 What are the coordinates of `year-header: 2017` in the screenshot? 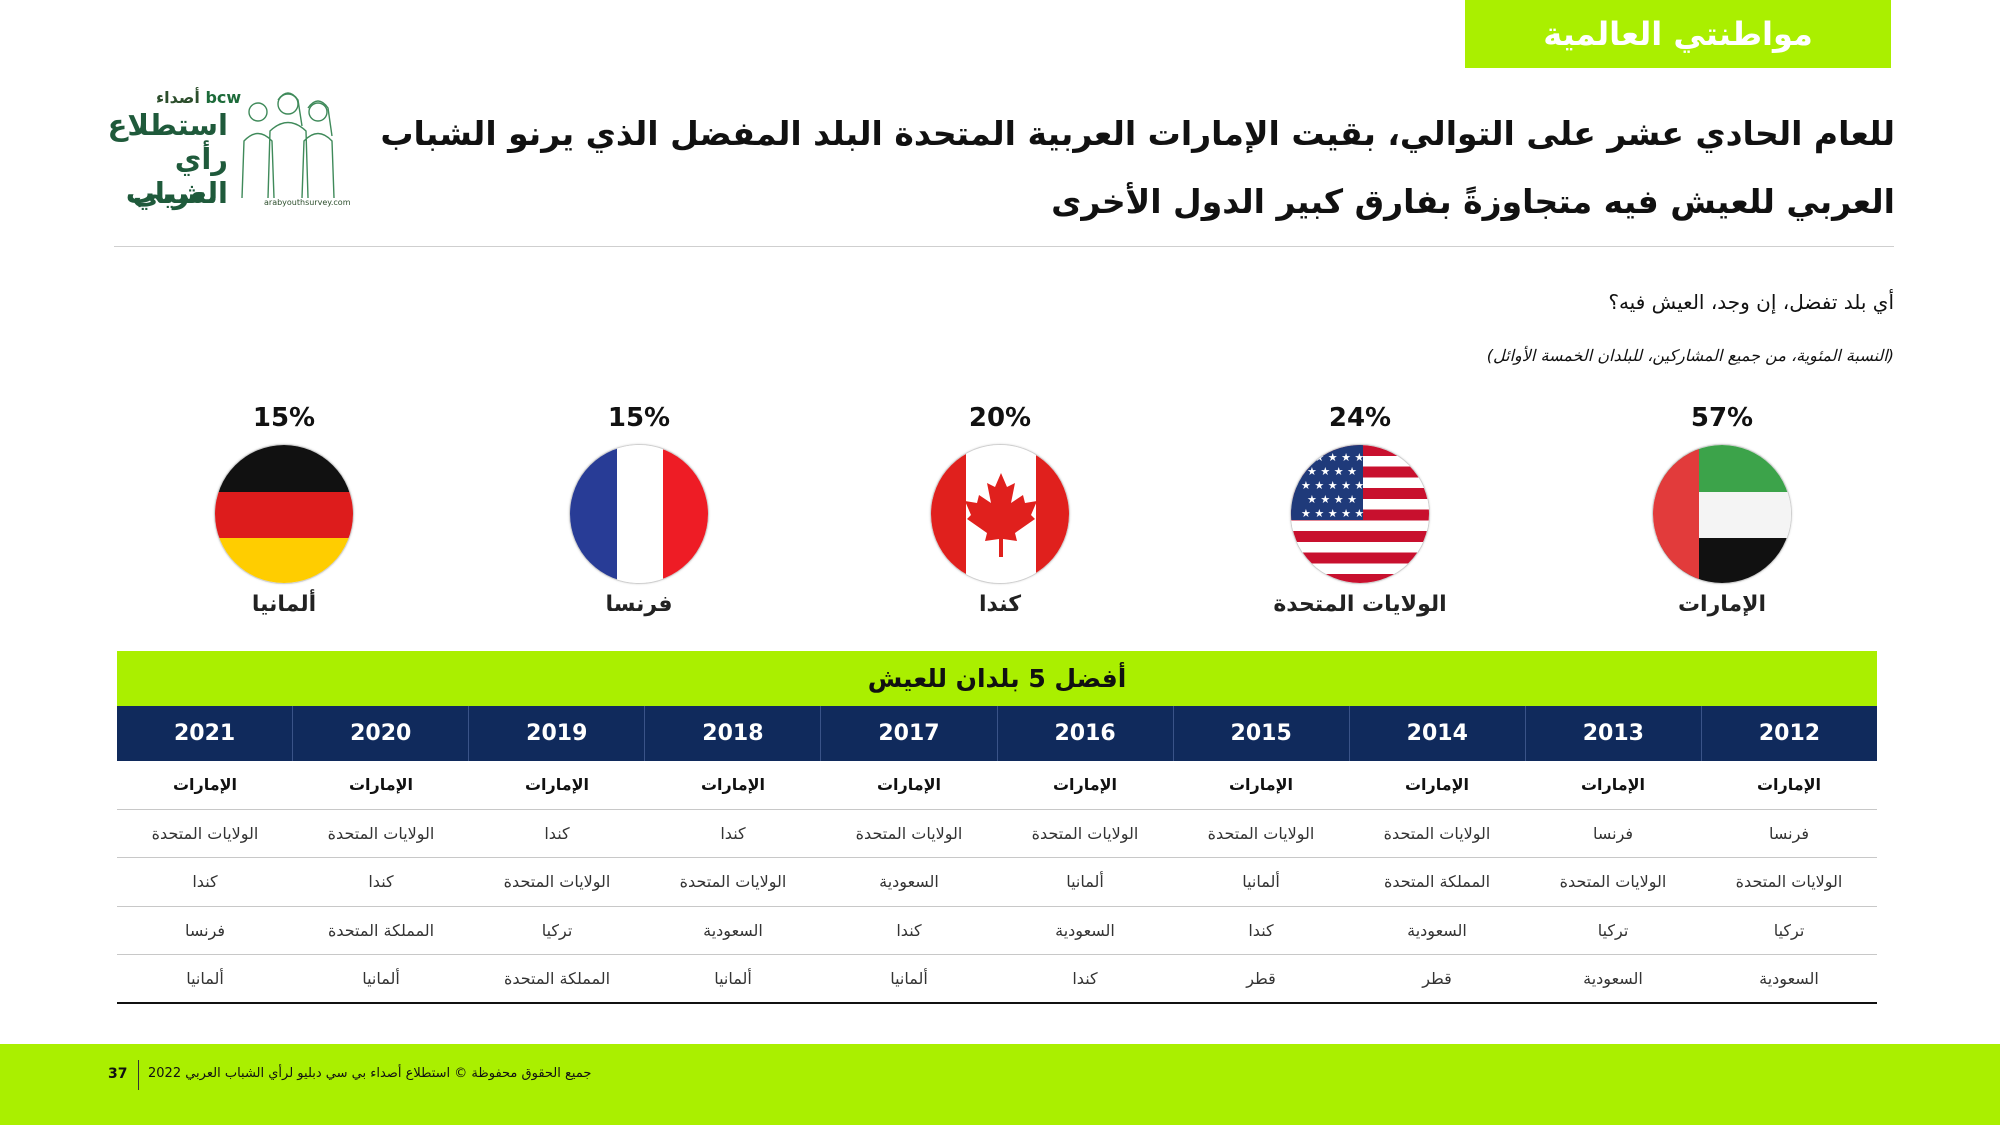 It's located at (908, 733).